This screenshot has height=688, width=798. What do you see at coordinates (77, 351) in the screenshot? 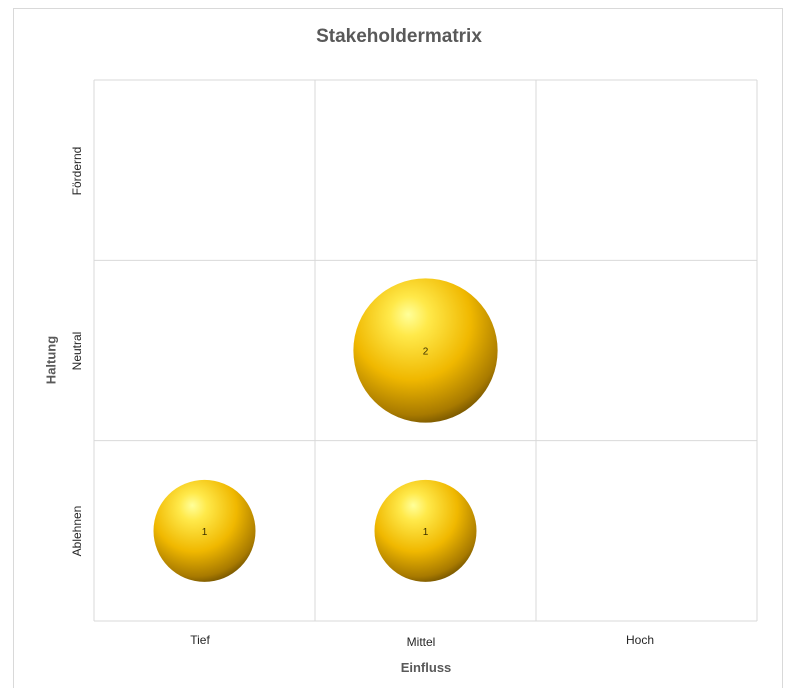
I see `y-tick-label: Neutral` at bounding box center [77, 351].